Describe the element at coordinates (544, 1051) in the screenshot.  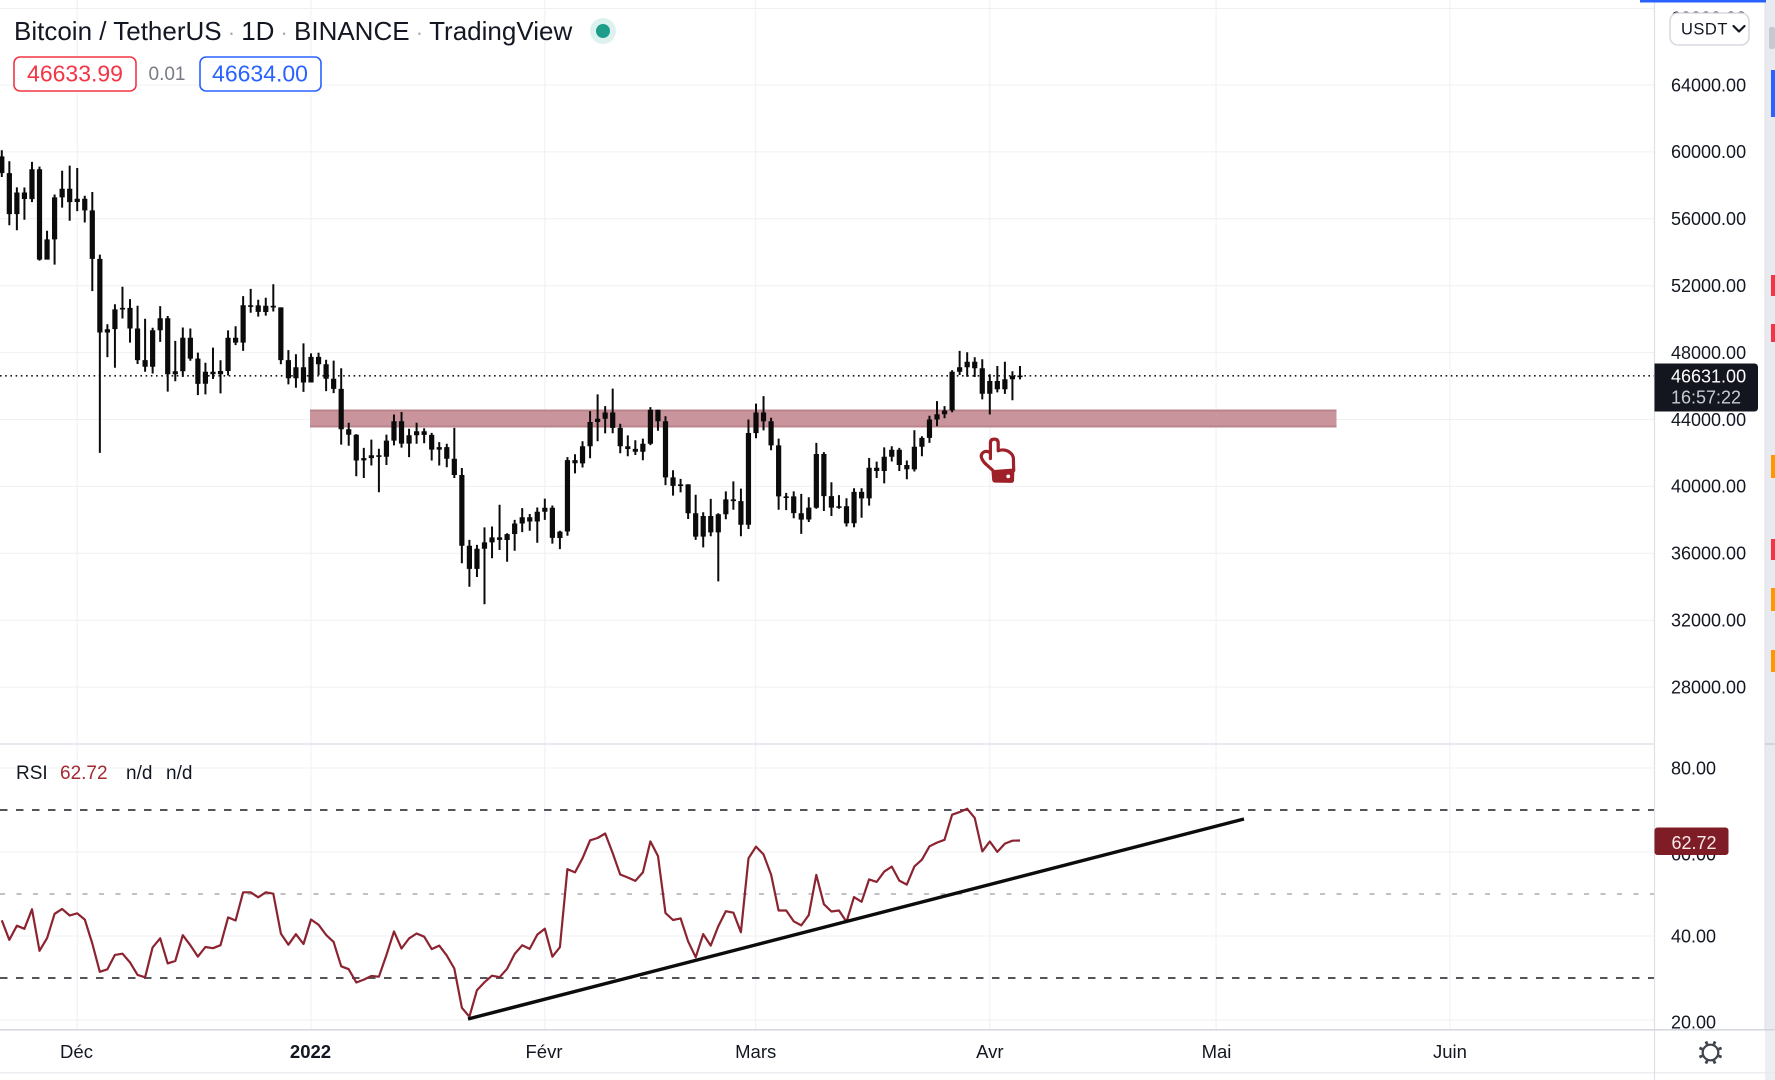
I see `svg-text: Févr` at that location.